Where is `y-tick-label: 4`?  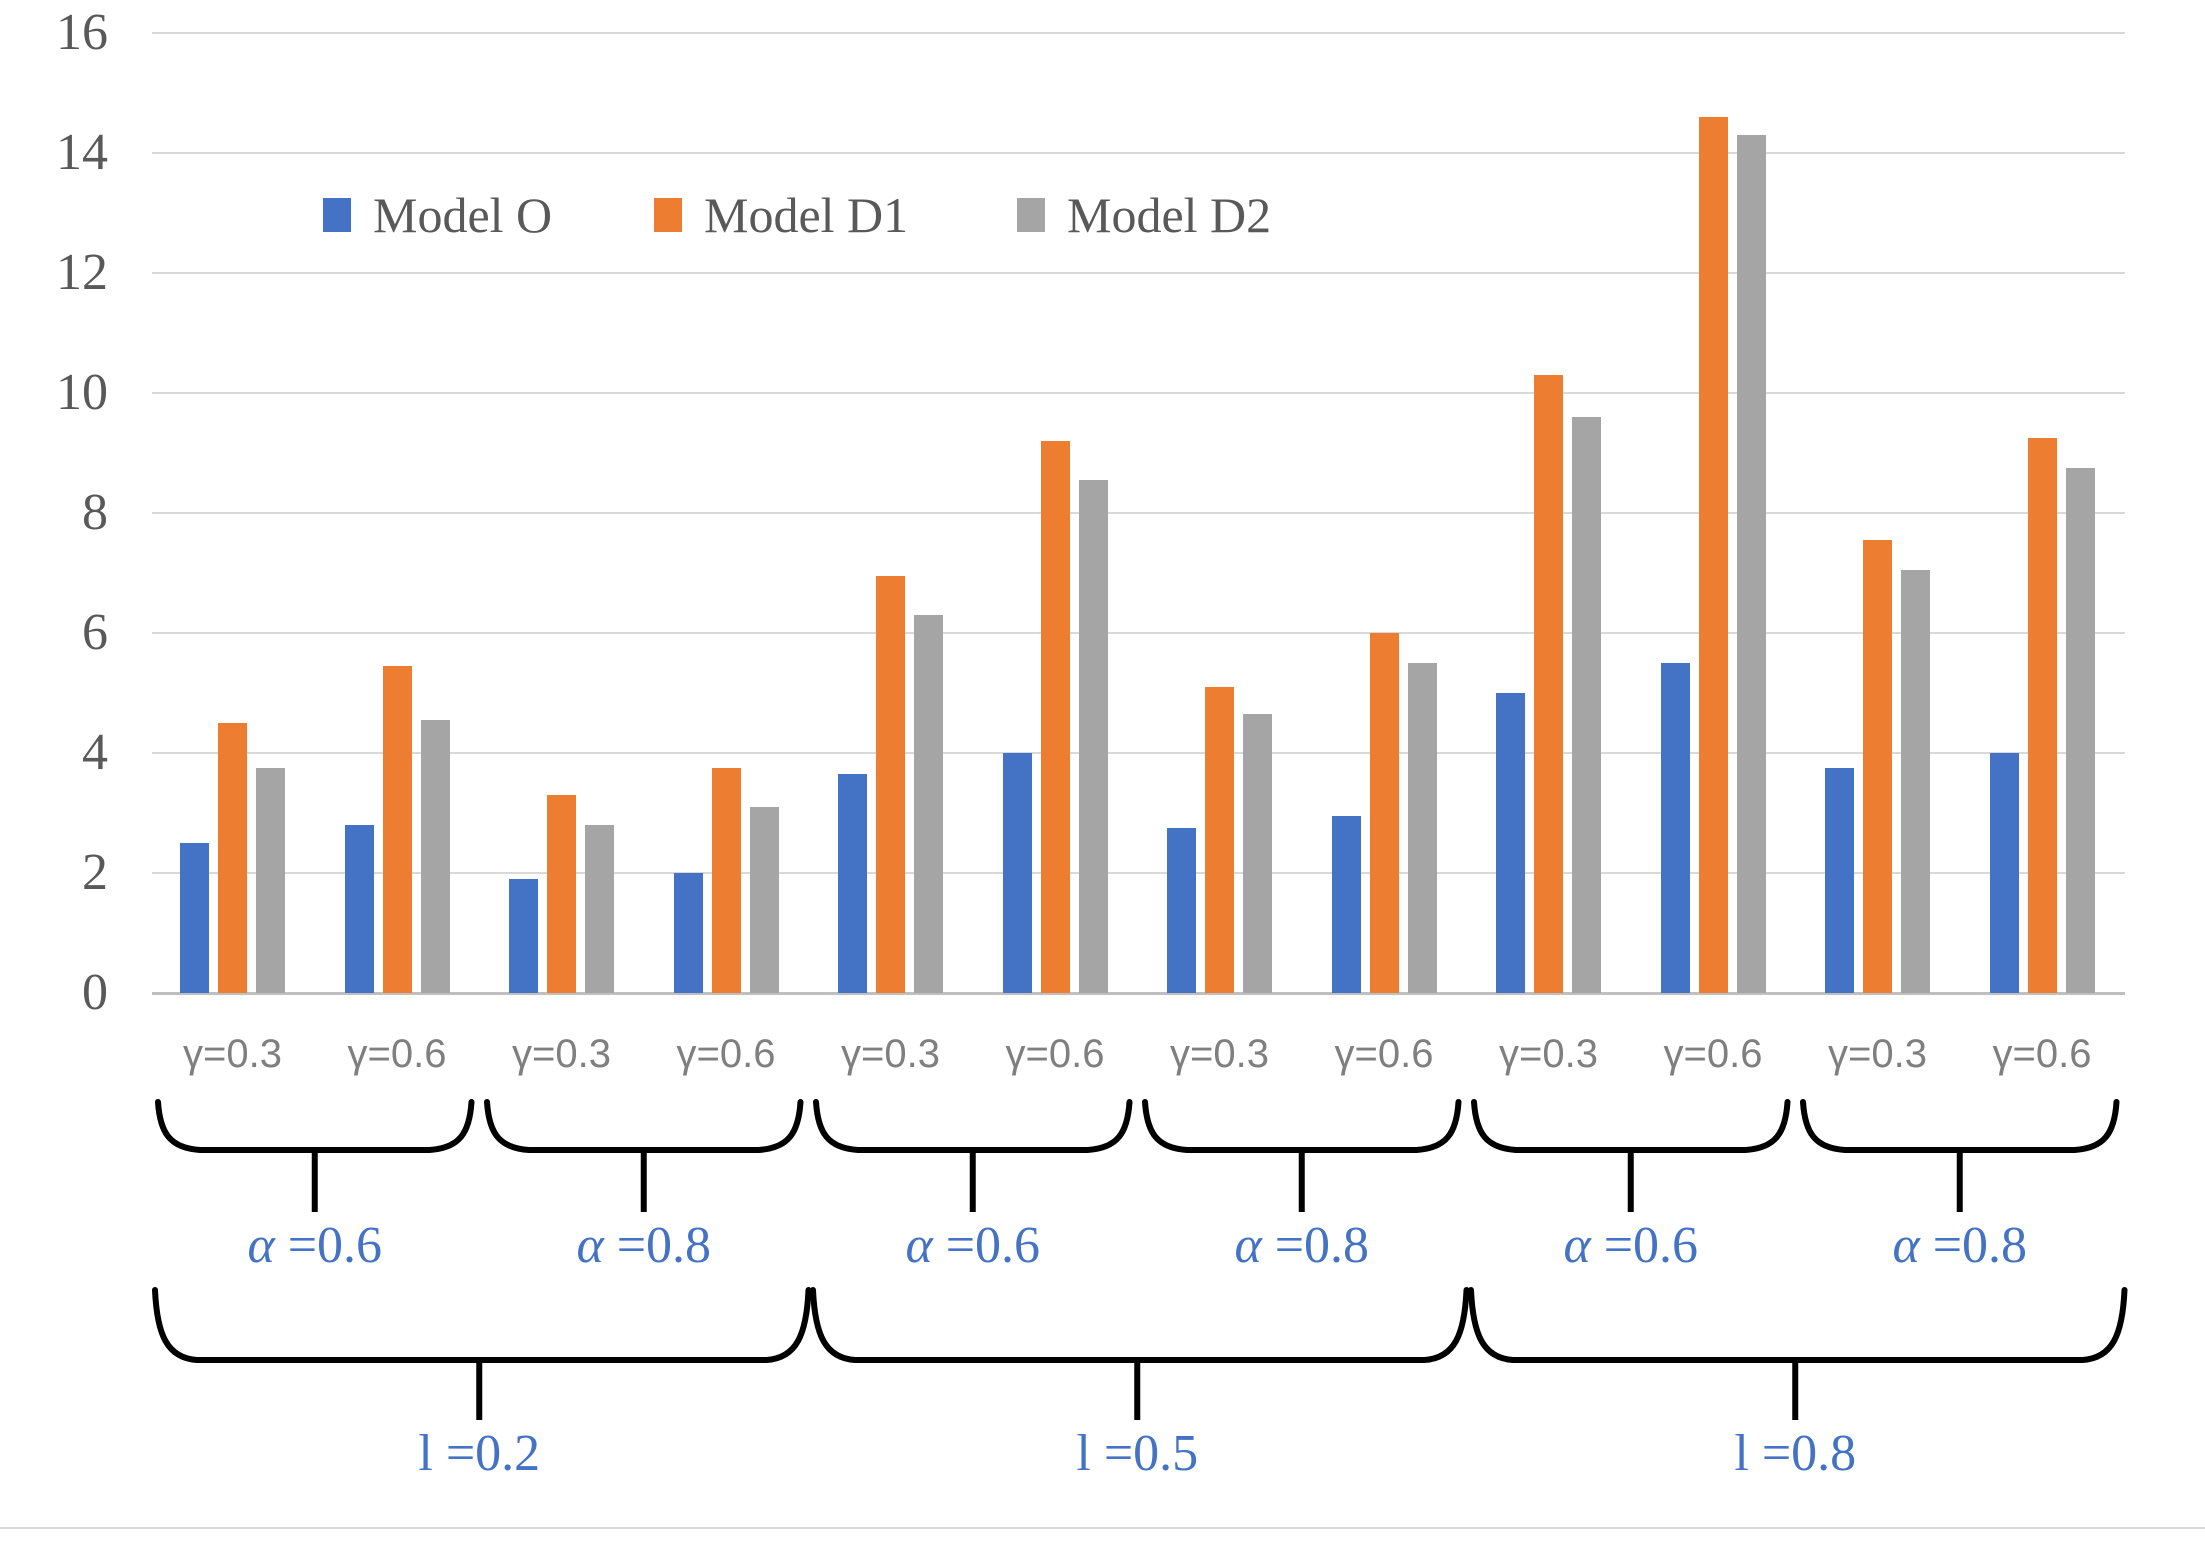 y-tick-label: 4 is located at coordinates (95, 752).